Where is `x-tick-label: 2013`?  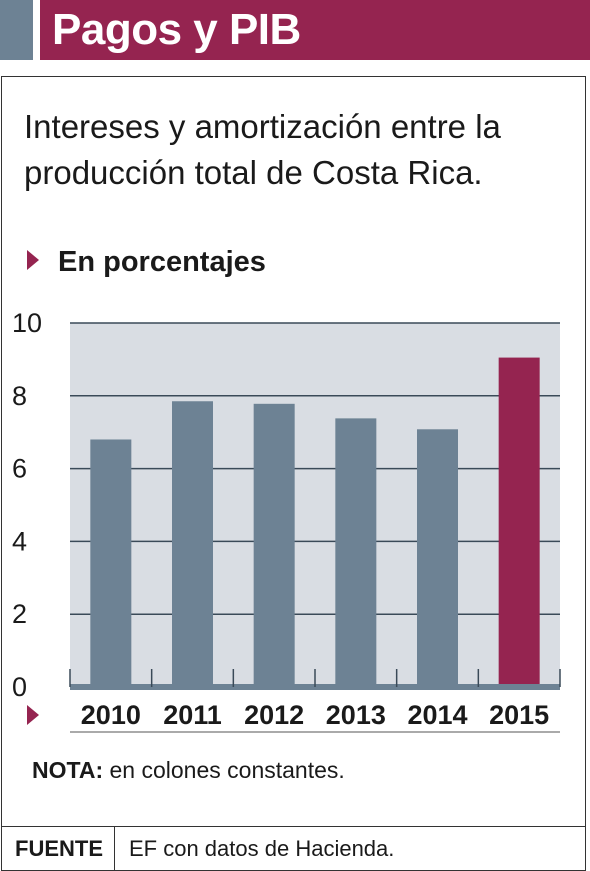 x-tick-label: 2013 is located at coordinates (356, 715).